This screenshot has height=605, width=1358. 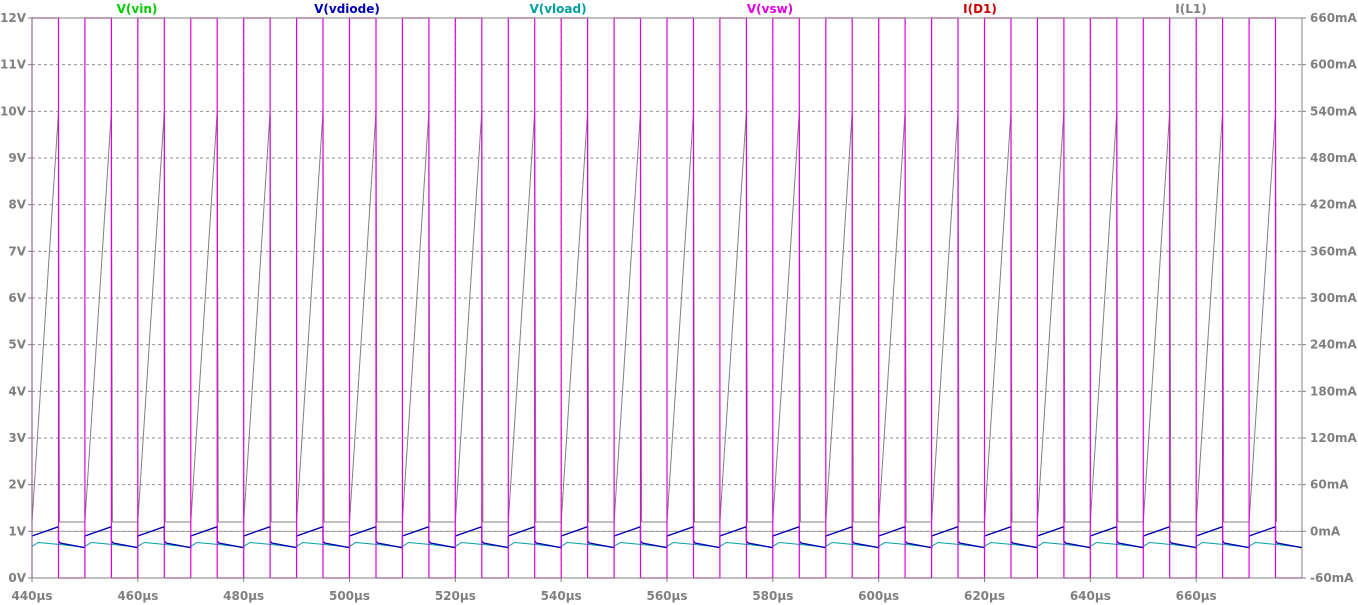 What do you see at coordinates (17, 158) in the screenshot?
I see `left-tick-label: 9V` at bounding box center [17, 158].